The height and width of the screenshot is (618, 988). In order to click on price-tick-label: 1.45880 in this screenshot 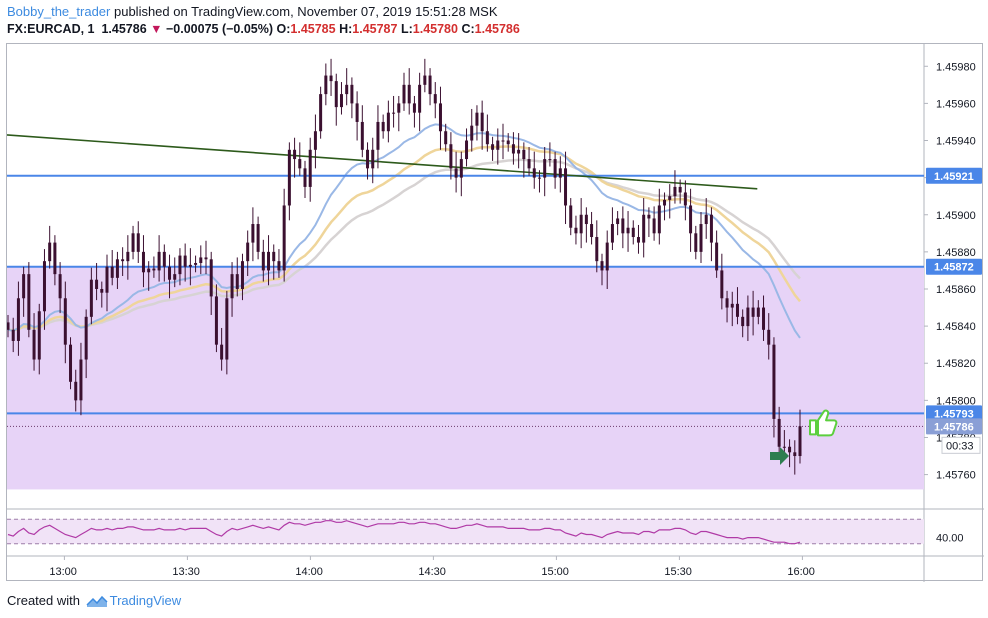, I will do `click(956, 253)`.